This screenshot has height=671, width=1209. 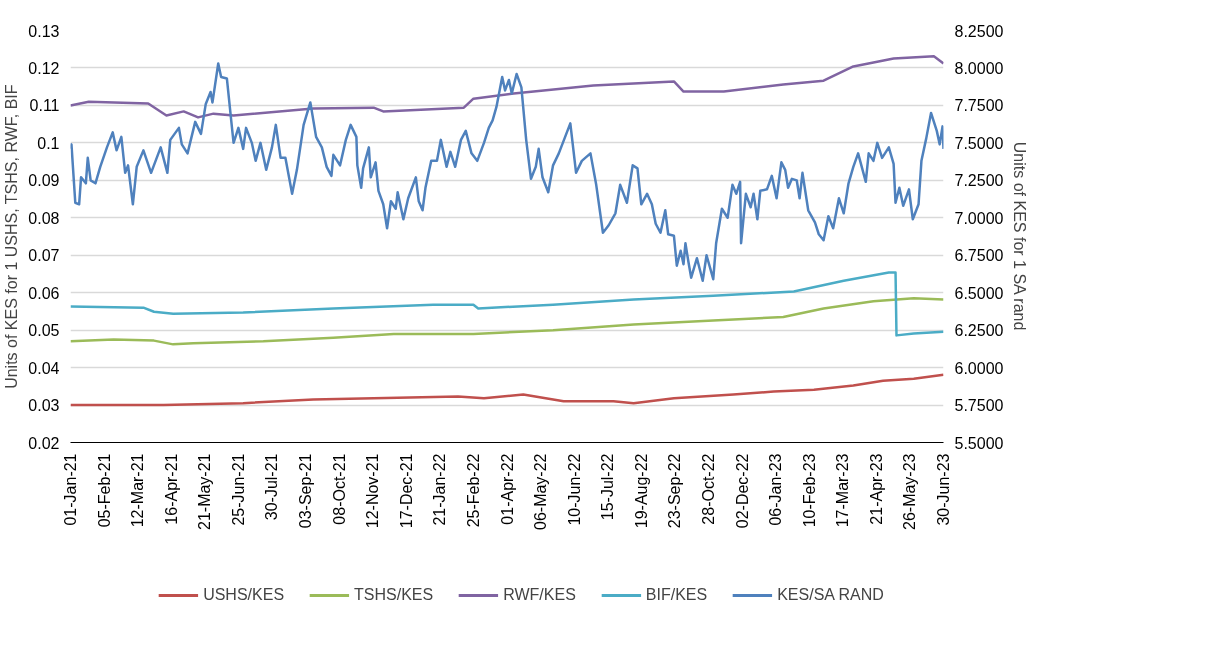 What do you see at coordinates (306, 491) in the screenshot?
I see `x-tick-label: 03-Sep-21` at bounding box center [306, 491].